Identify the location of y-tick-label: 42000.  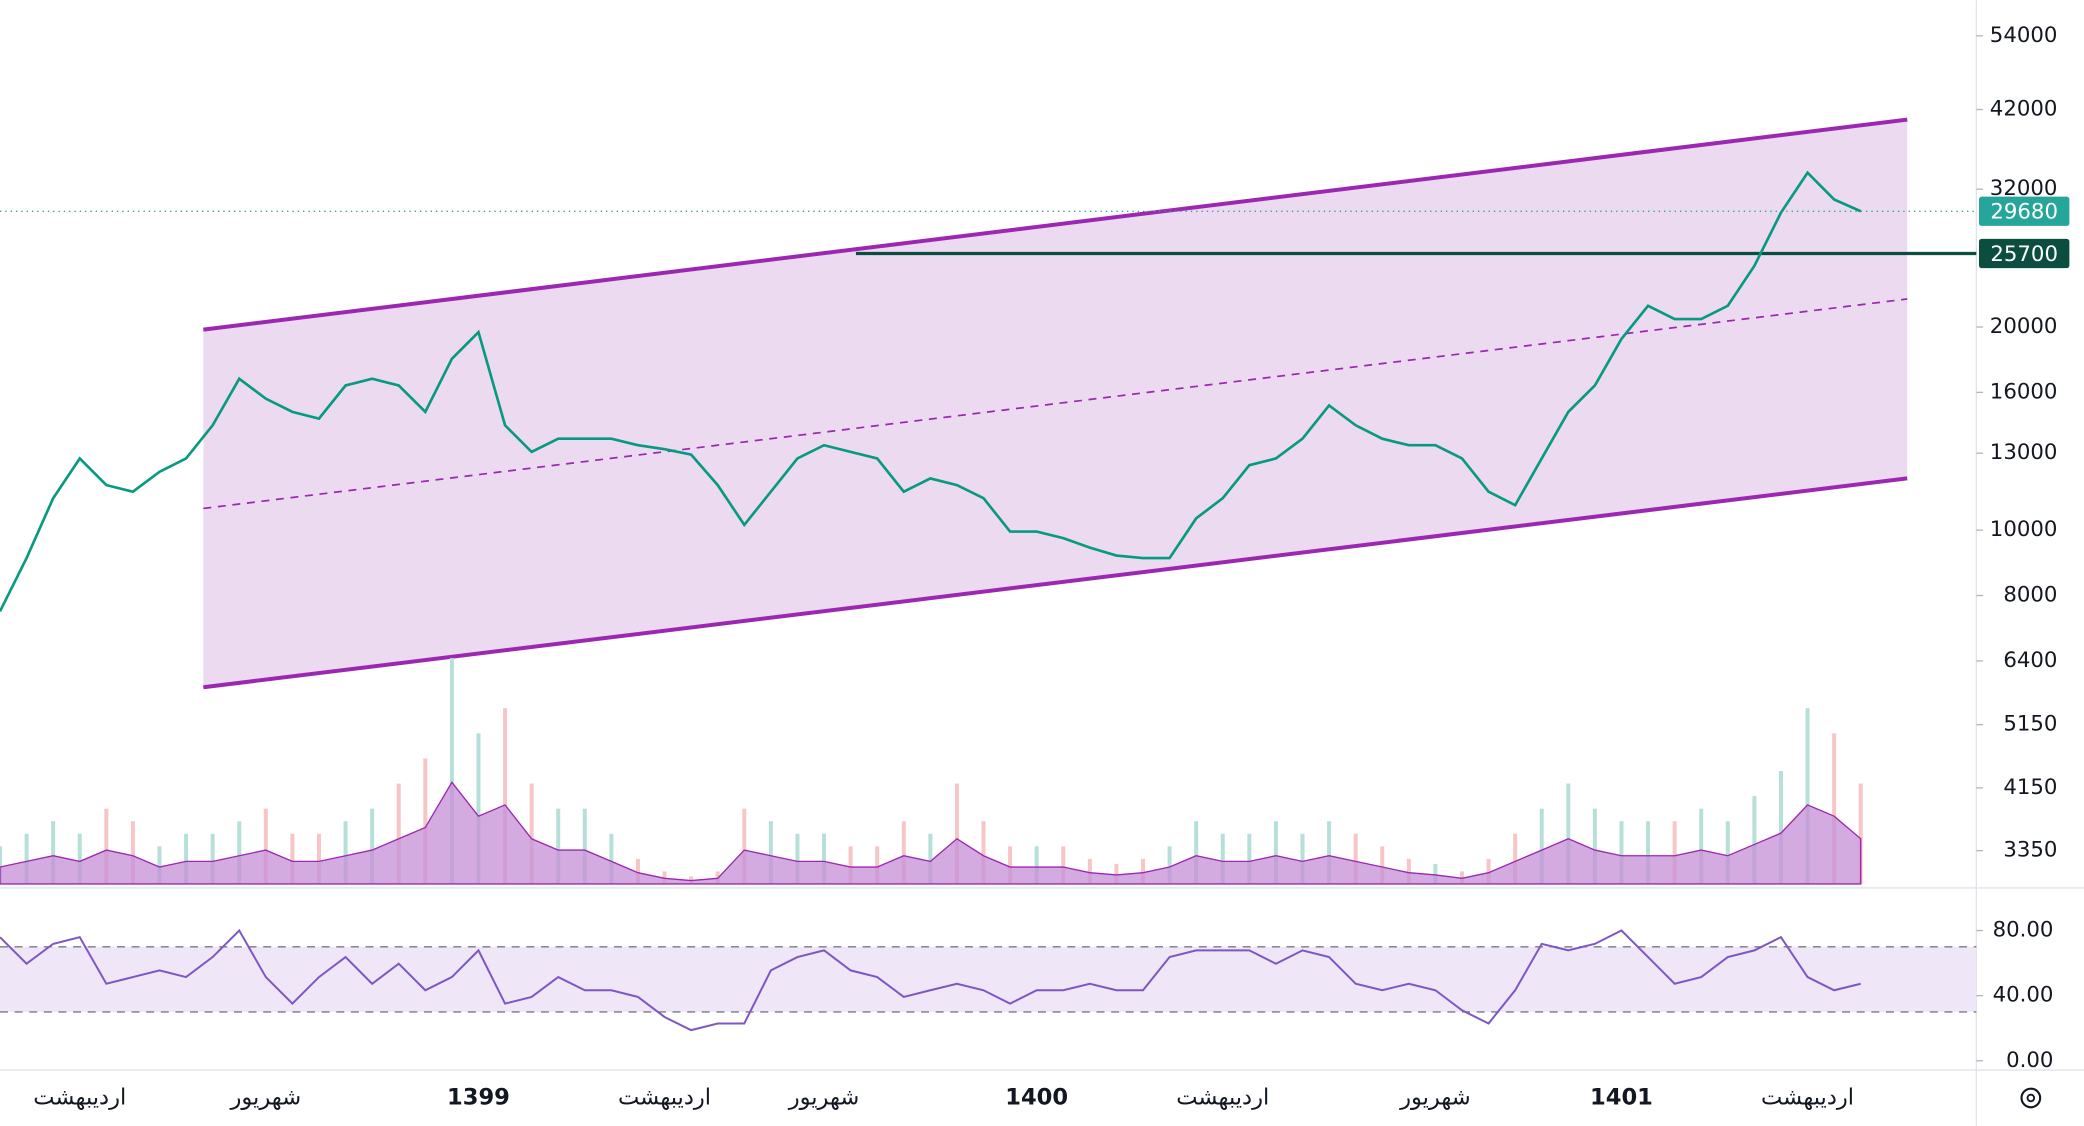
(2024, 109).